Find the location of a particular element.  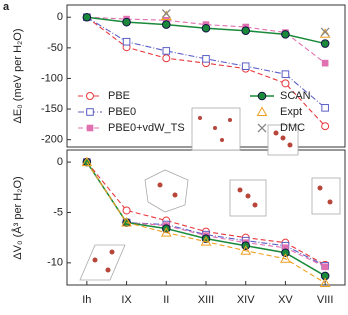

y-axis-label: ΔV₀ (Å³ per H₂O) is located at coordinates (17, 217).